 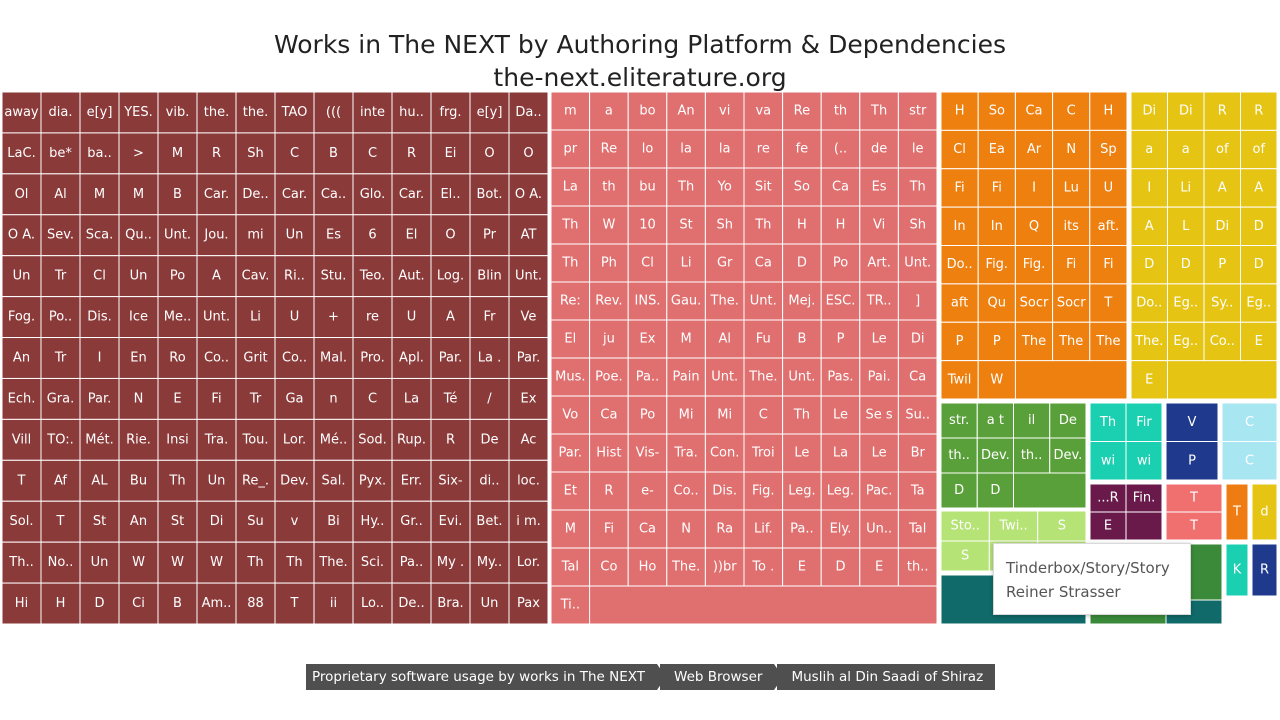 What do you see at coordinates (886, 677) in the screenshot?
I see `breadcrumb-item-author: Muslih al Din Saadi of Shiraz` at bounding box center [886, 677].